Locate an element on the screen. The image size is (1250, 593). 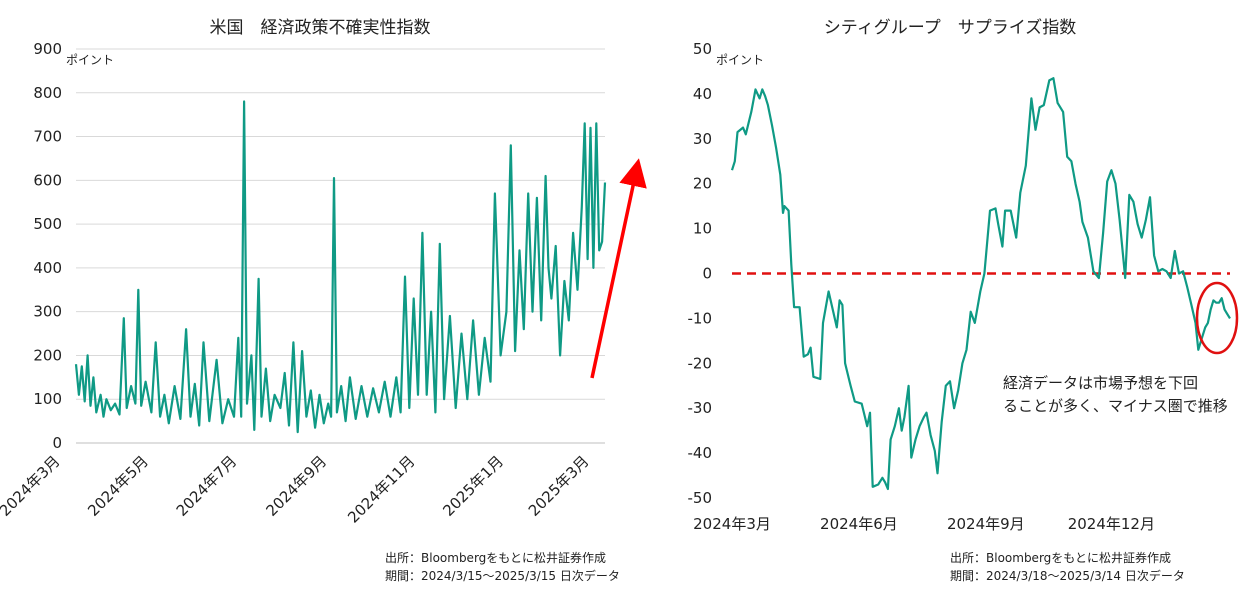
epu-y-tick: 700 is located at coordinates (47, 137).